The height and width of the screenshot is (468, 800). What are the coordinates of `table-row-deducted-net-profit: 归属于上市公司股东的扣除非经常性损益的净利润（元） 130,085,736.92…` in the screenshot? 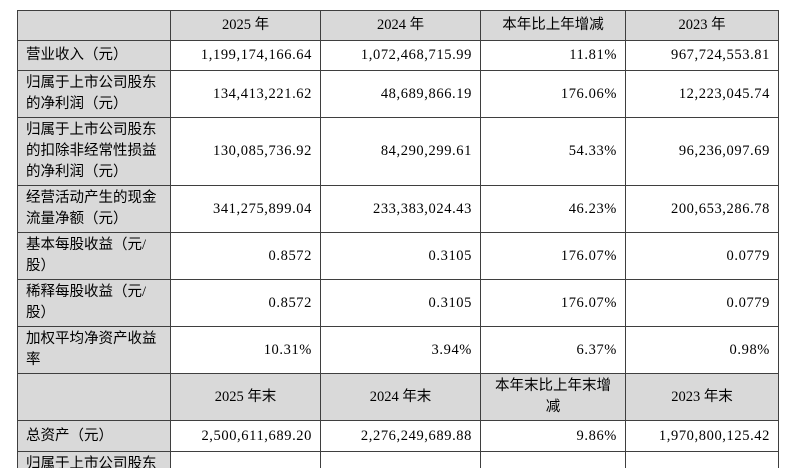 It's located at (398, 152).